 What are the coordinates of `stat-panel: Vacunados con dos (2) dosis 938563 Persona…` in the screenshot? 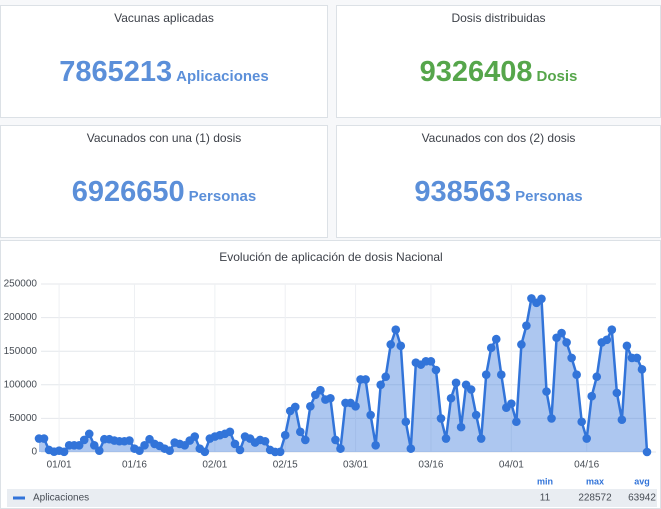 It's located at (498, 181).